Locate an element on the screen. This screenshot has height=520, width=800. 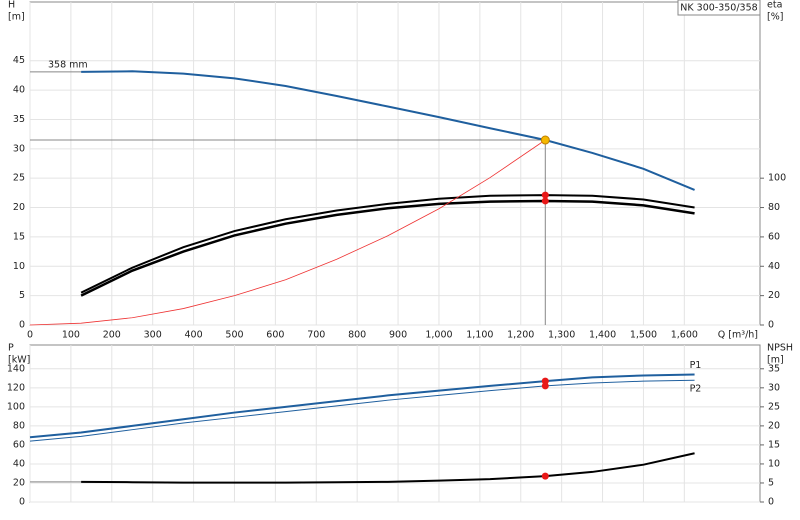
x-tick-label: 1,300 is located at coordinates (561, 335).